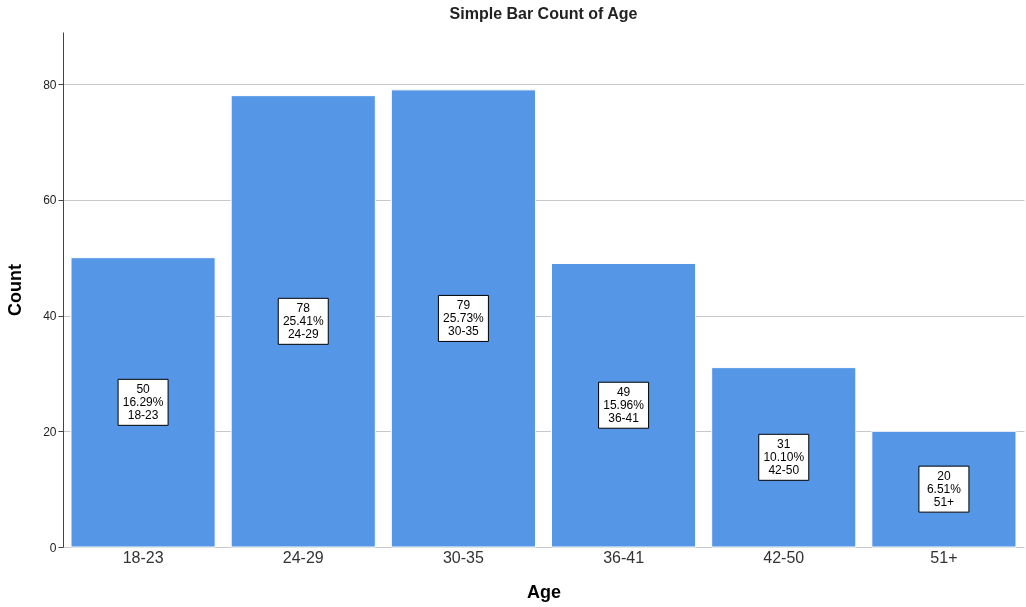  I want to click on x-axis-title: Age, so click(544, 591).